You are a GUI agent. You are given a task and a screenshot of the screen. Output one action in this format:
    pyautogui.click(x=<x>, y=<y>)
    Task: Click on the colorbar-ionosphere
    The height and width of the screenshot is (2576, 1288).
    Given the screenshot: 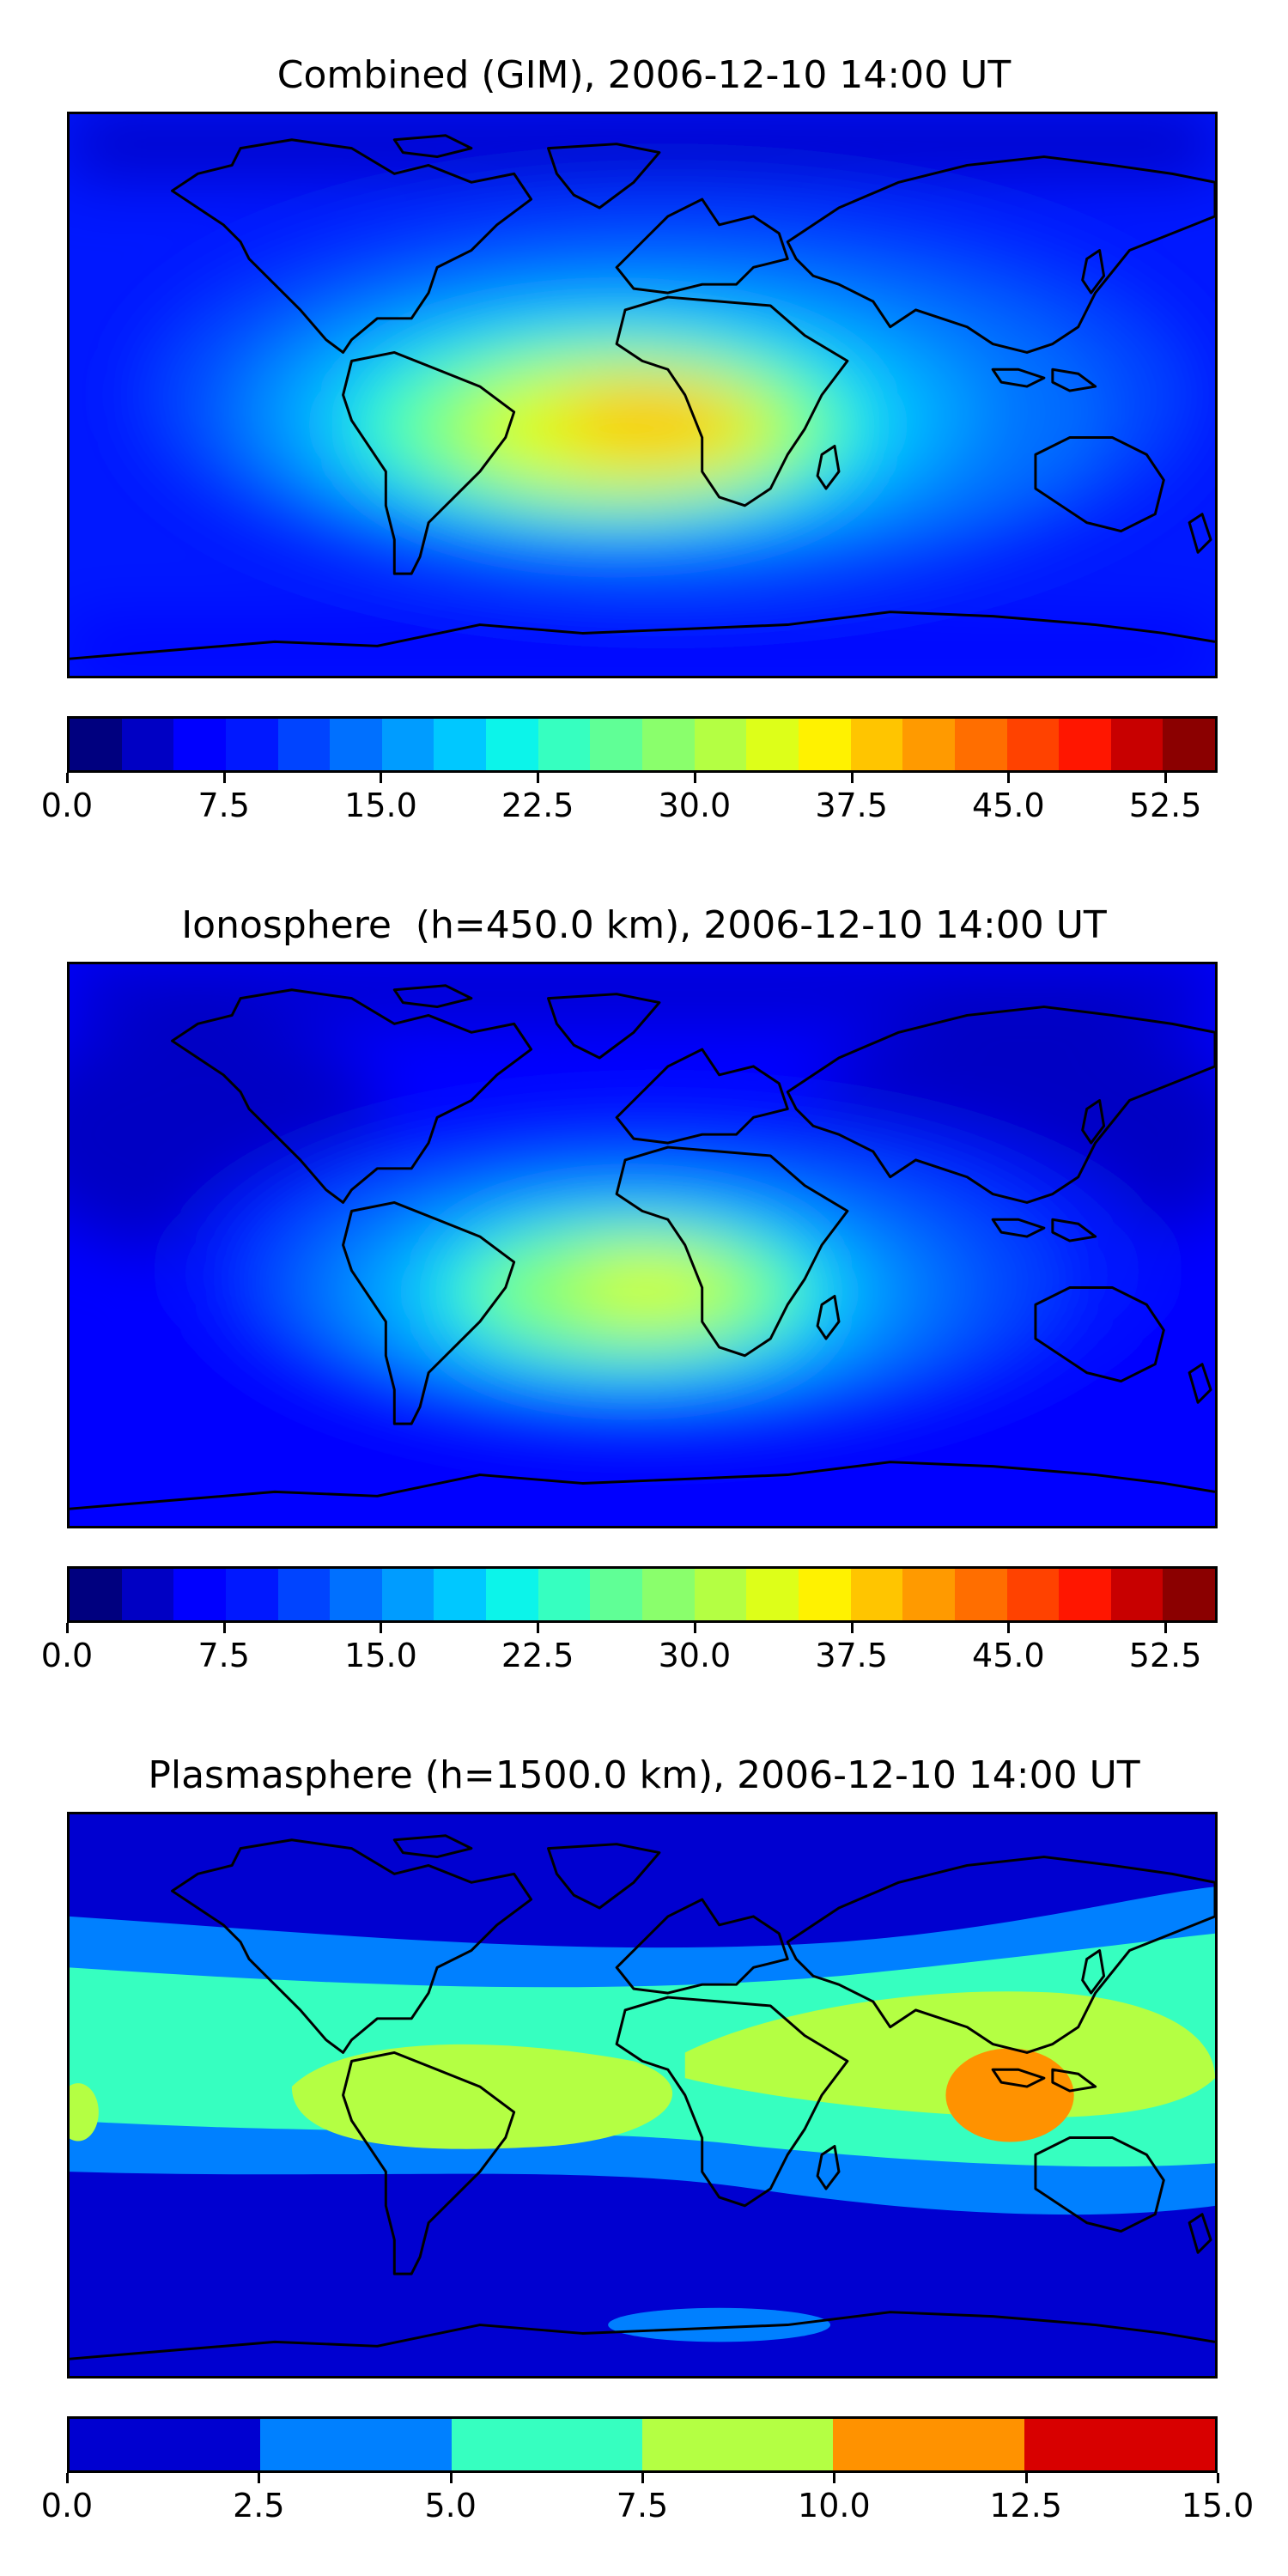 What is the action you would take?
    pyautogui.click(x=642, y=1594)
    